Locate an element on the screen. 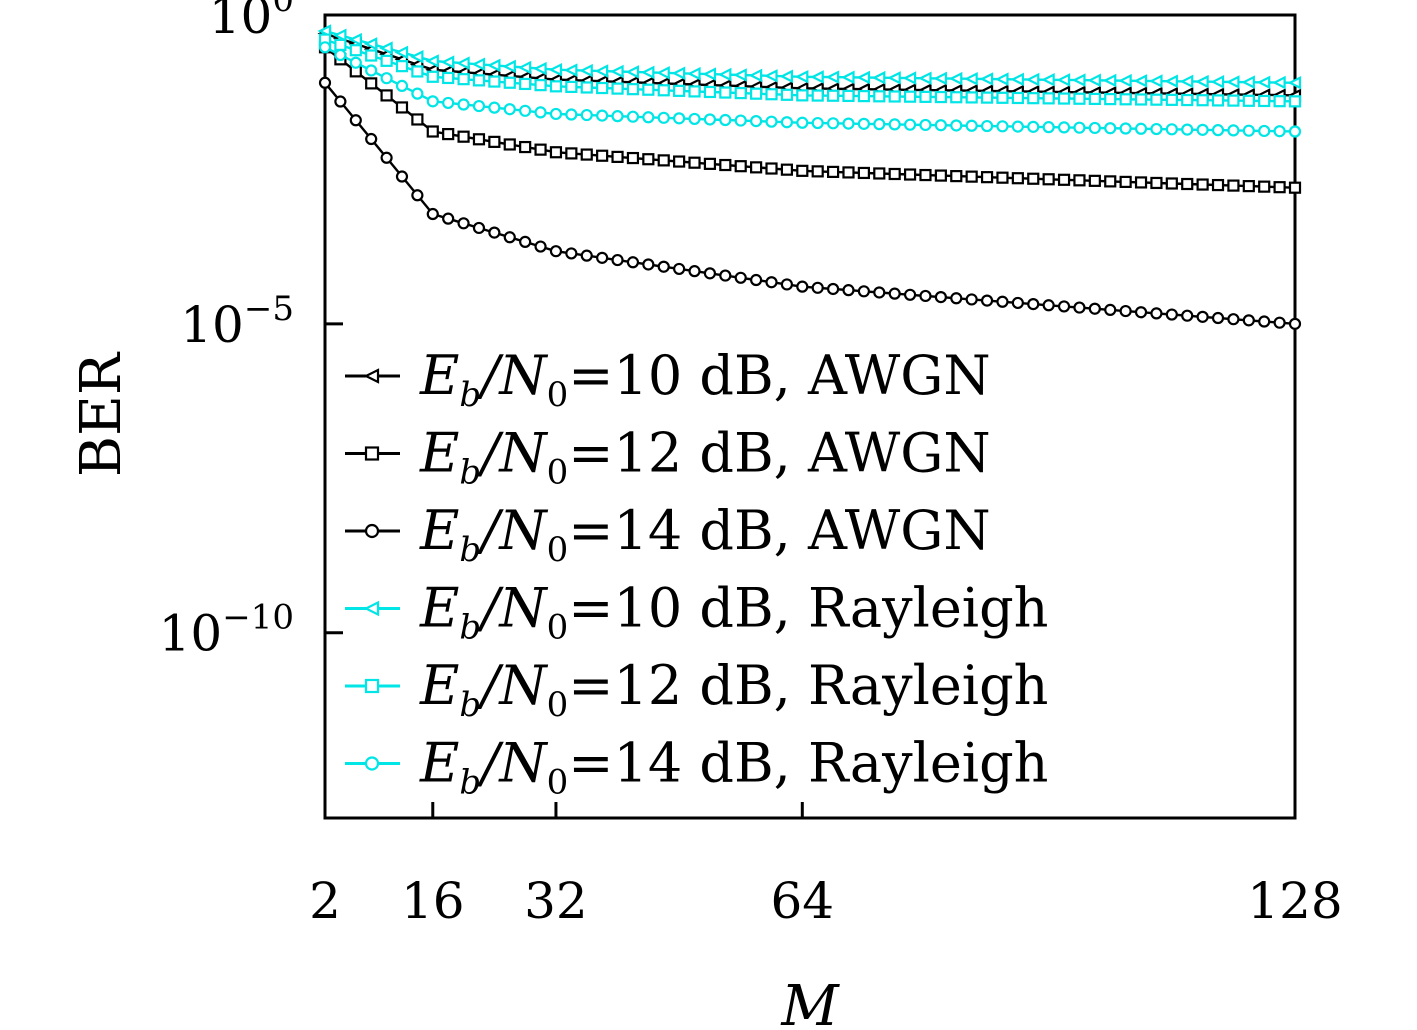 This screenshot has width=1417, height=1030. x-tick-label: 128 is located at coordinates (1294, 901).